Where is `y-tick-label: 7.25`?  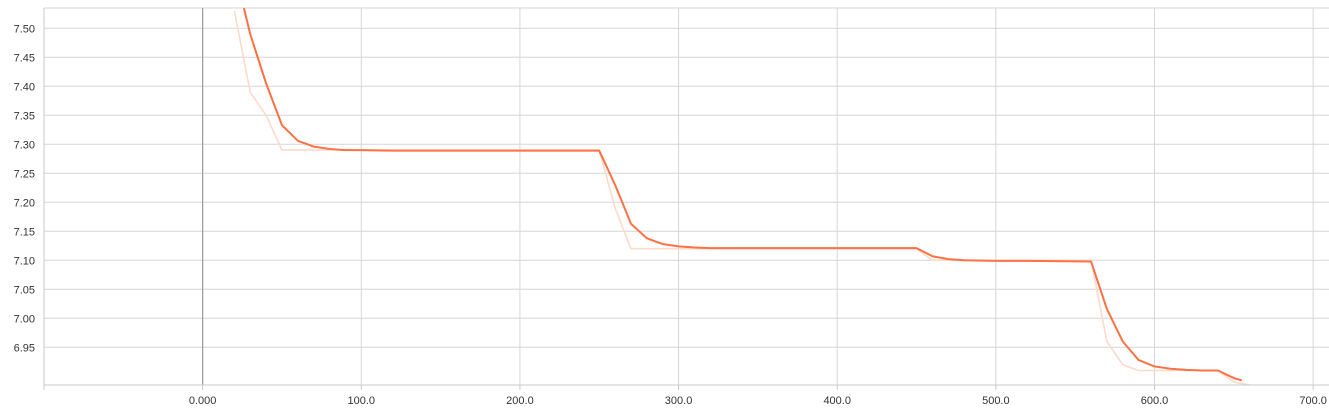 y-tick-label: 7.25 is located at coordinates (24, 174).